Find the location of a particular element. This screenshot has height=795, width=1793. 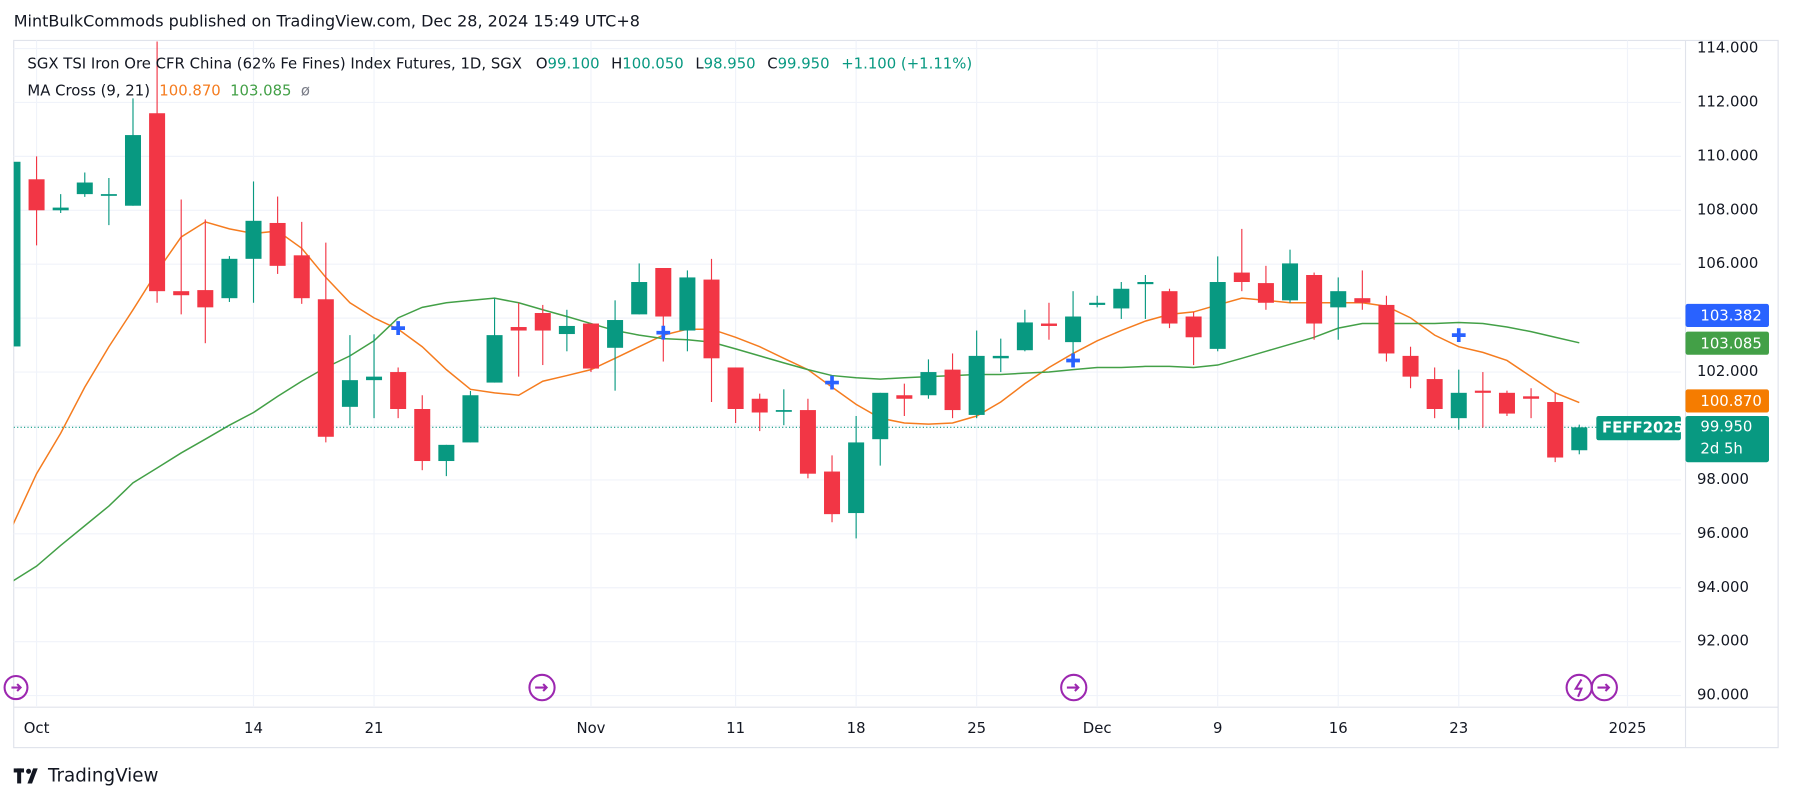

y-tick-label: 96.000 is located at coordinates (1723, 533).